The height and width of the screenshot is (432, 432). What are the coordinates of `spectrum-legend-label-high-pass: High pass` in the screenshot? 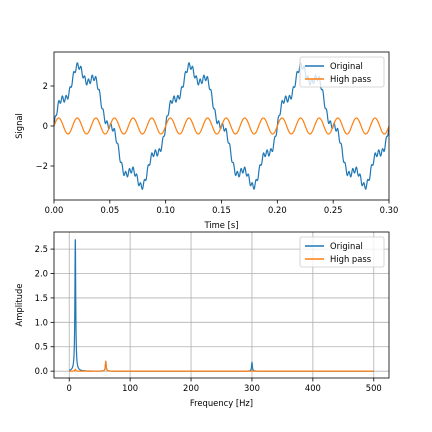 It's located at (350, 259).